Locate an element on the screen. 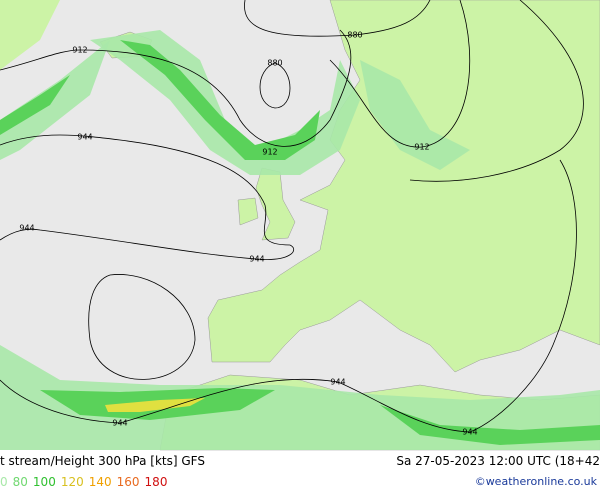 This screenshot has height=490, width=600. legend-label: 80 is located at coordinates (20, 482).